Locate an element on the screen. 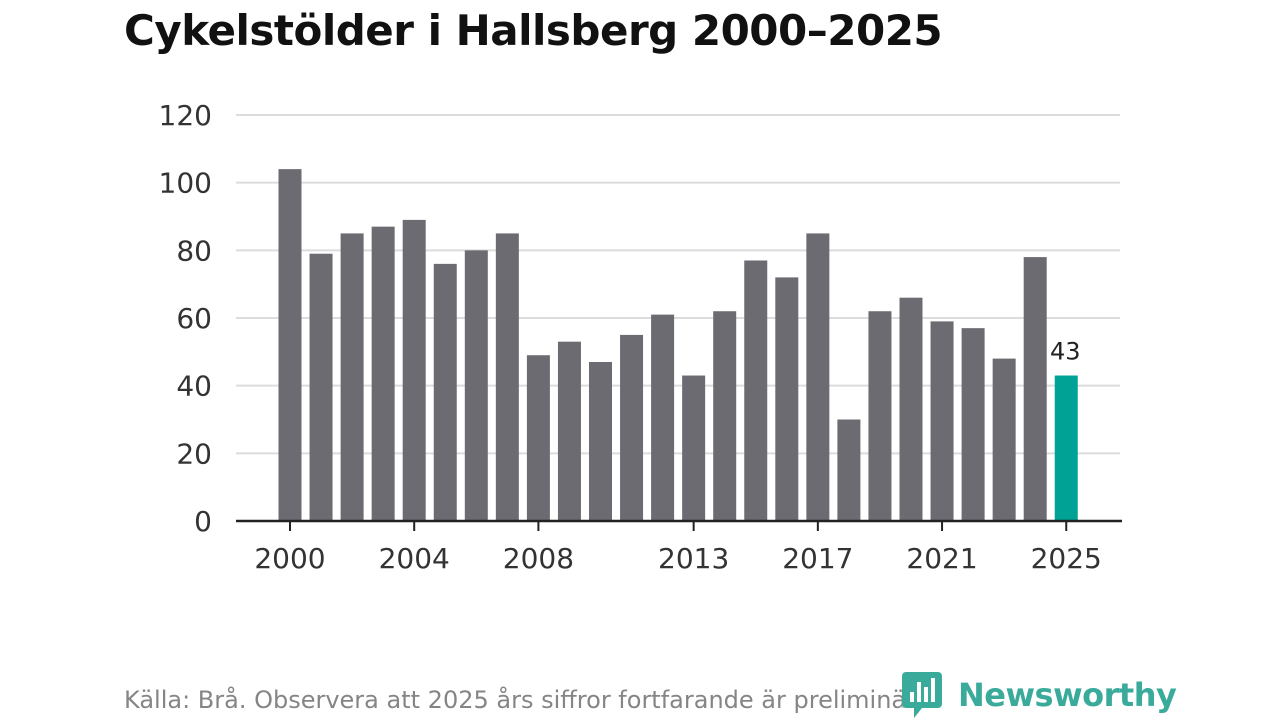 The height and width of the screenshot is (720, 1280). x-tick-label: 2021 is located at coordinates (941, 558).